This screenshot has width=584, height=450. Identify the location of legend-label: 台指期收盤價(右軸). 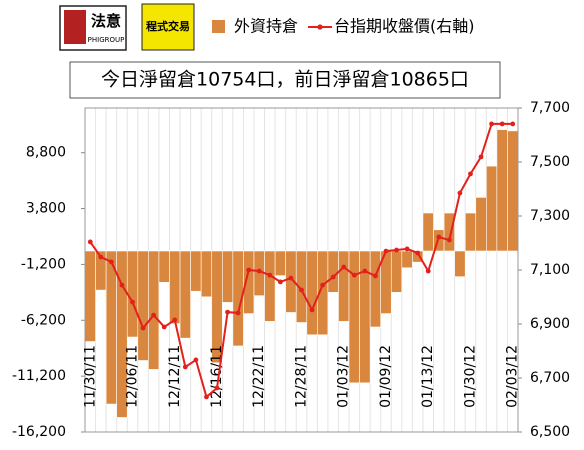
(404, 26).